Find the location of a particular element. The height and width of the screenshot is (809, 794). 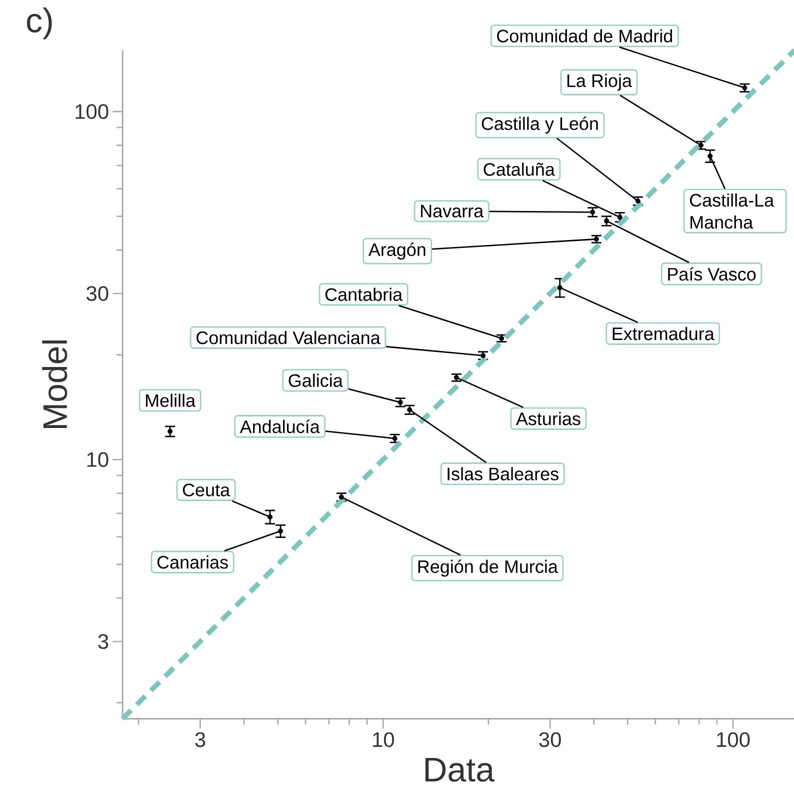

y-tick-label: 10 is located at coordinates (97, 459).